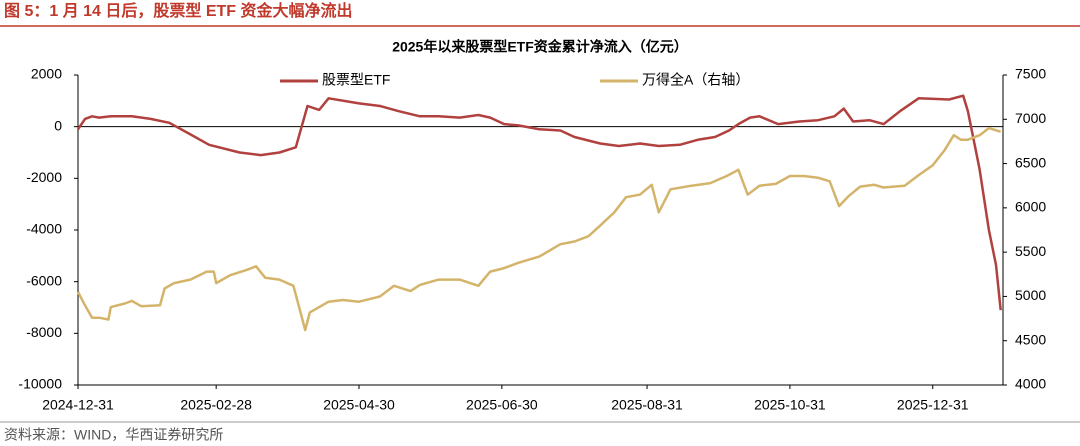 This screenshot has height=446, width=1080. What do you see at coordinates (113, 435) in the screenshot?
I see `source-note: 资料来源：WIND，华西证券研究所` at bounding box center [113, 435].